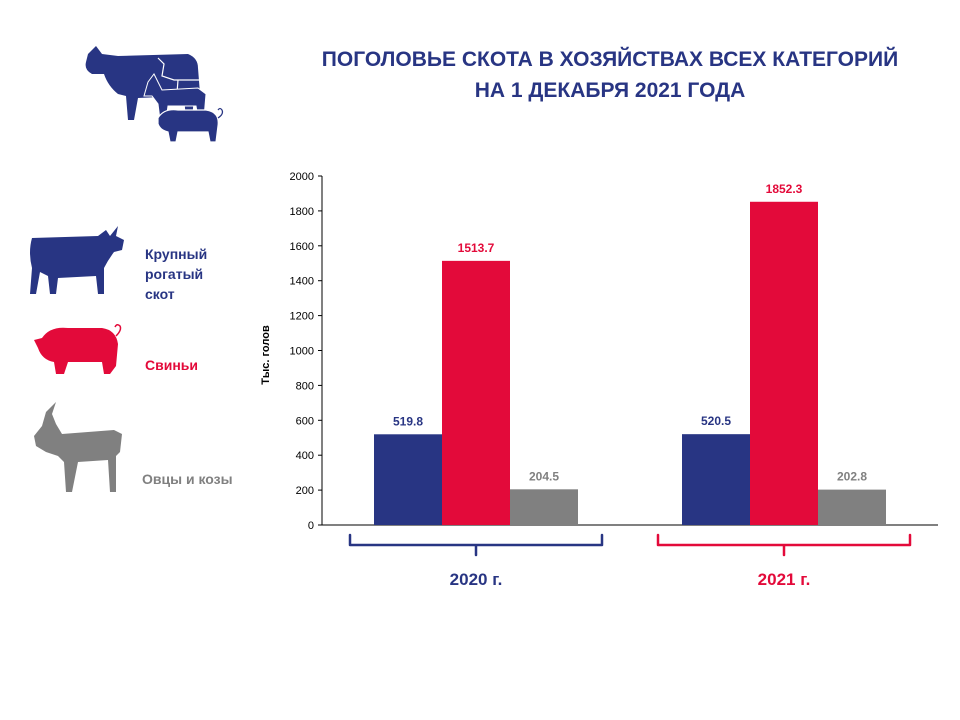  What do you see at coordinates (716, 421) in the screenshot?
I see `bar-value-label: 520.5` at bounding box center [716, 421].